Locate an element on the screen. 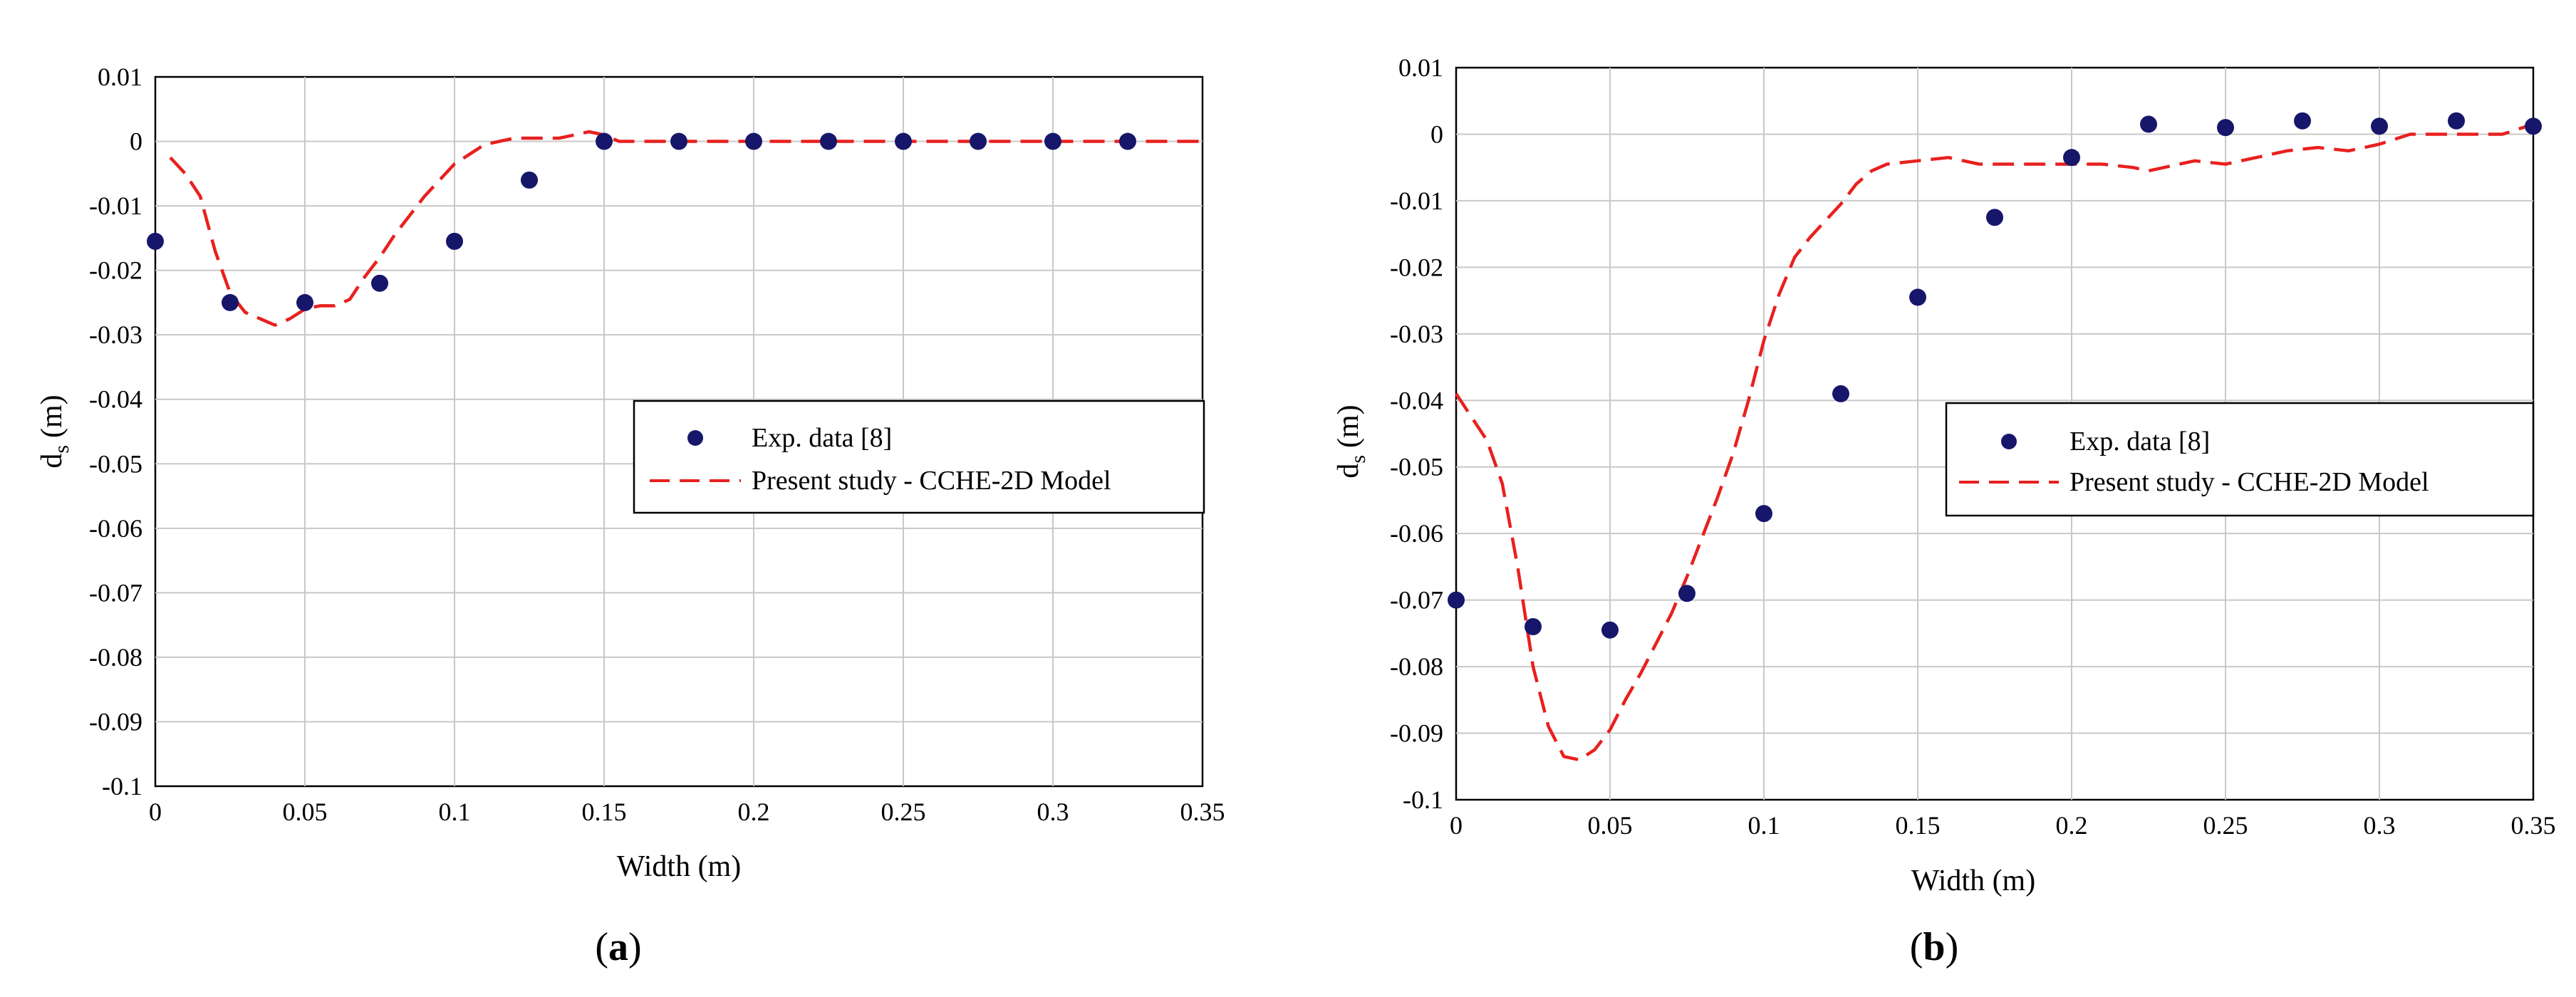 The height and width of the screenshot is (997, 2576). y-tick-label-a-3: -0.02 is located at coordinates (115, 270).